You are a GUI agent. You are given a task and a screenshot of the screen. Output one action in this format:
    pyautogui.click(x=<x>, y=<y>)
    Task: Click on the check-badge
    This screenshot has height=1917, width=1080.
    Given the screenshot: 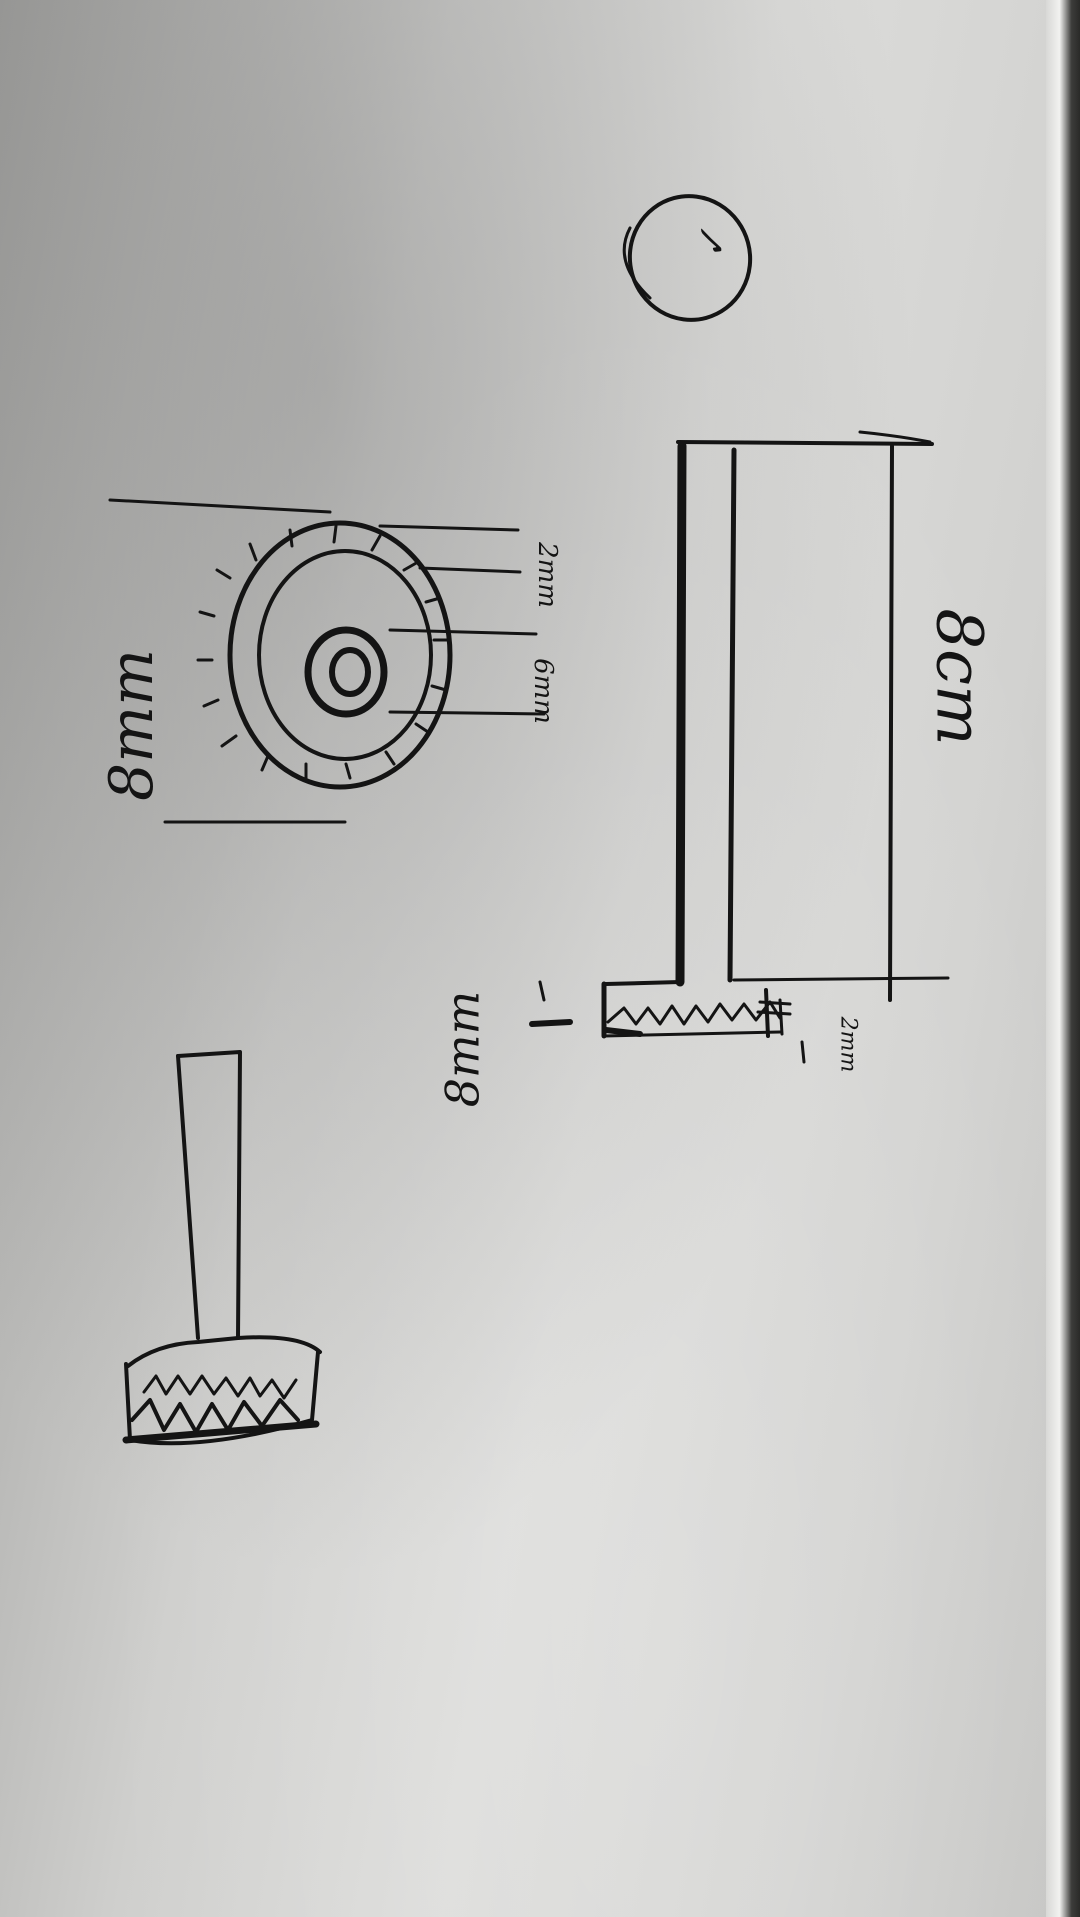 What is the action you would take?
    pyautogui.click(x=687, y=258)
    